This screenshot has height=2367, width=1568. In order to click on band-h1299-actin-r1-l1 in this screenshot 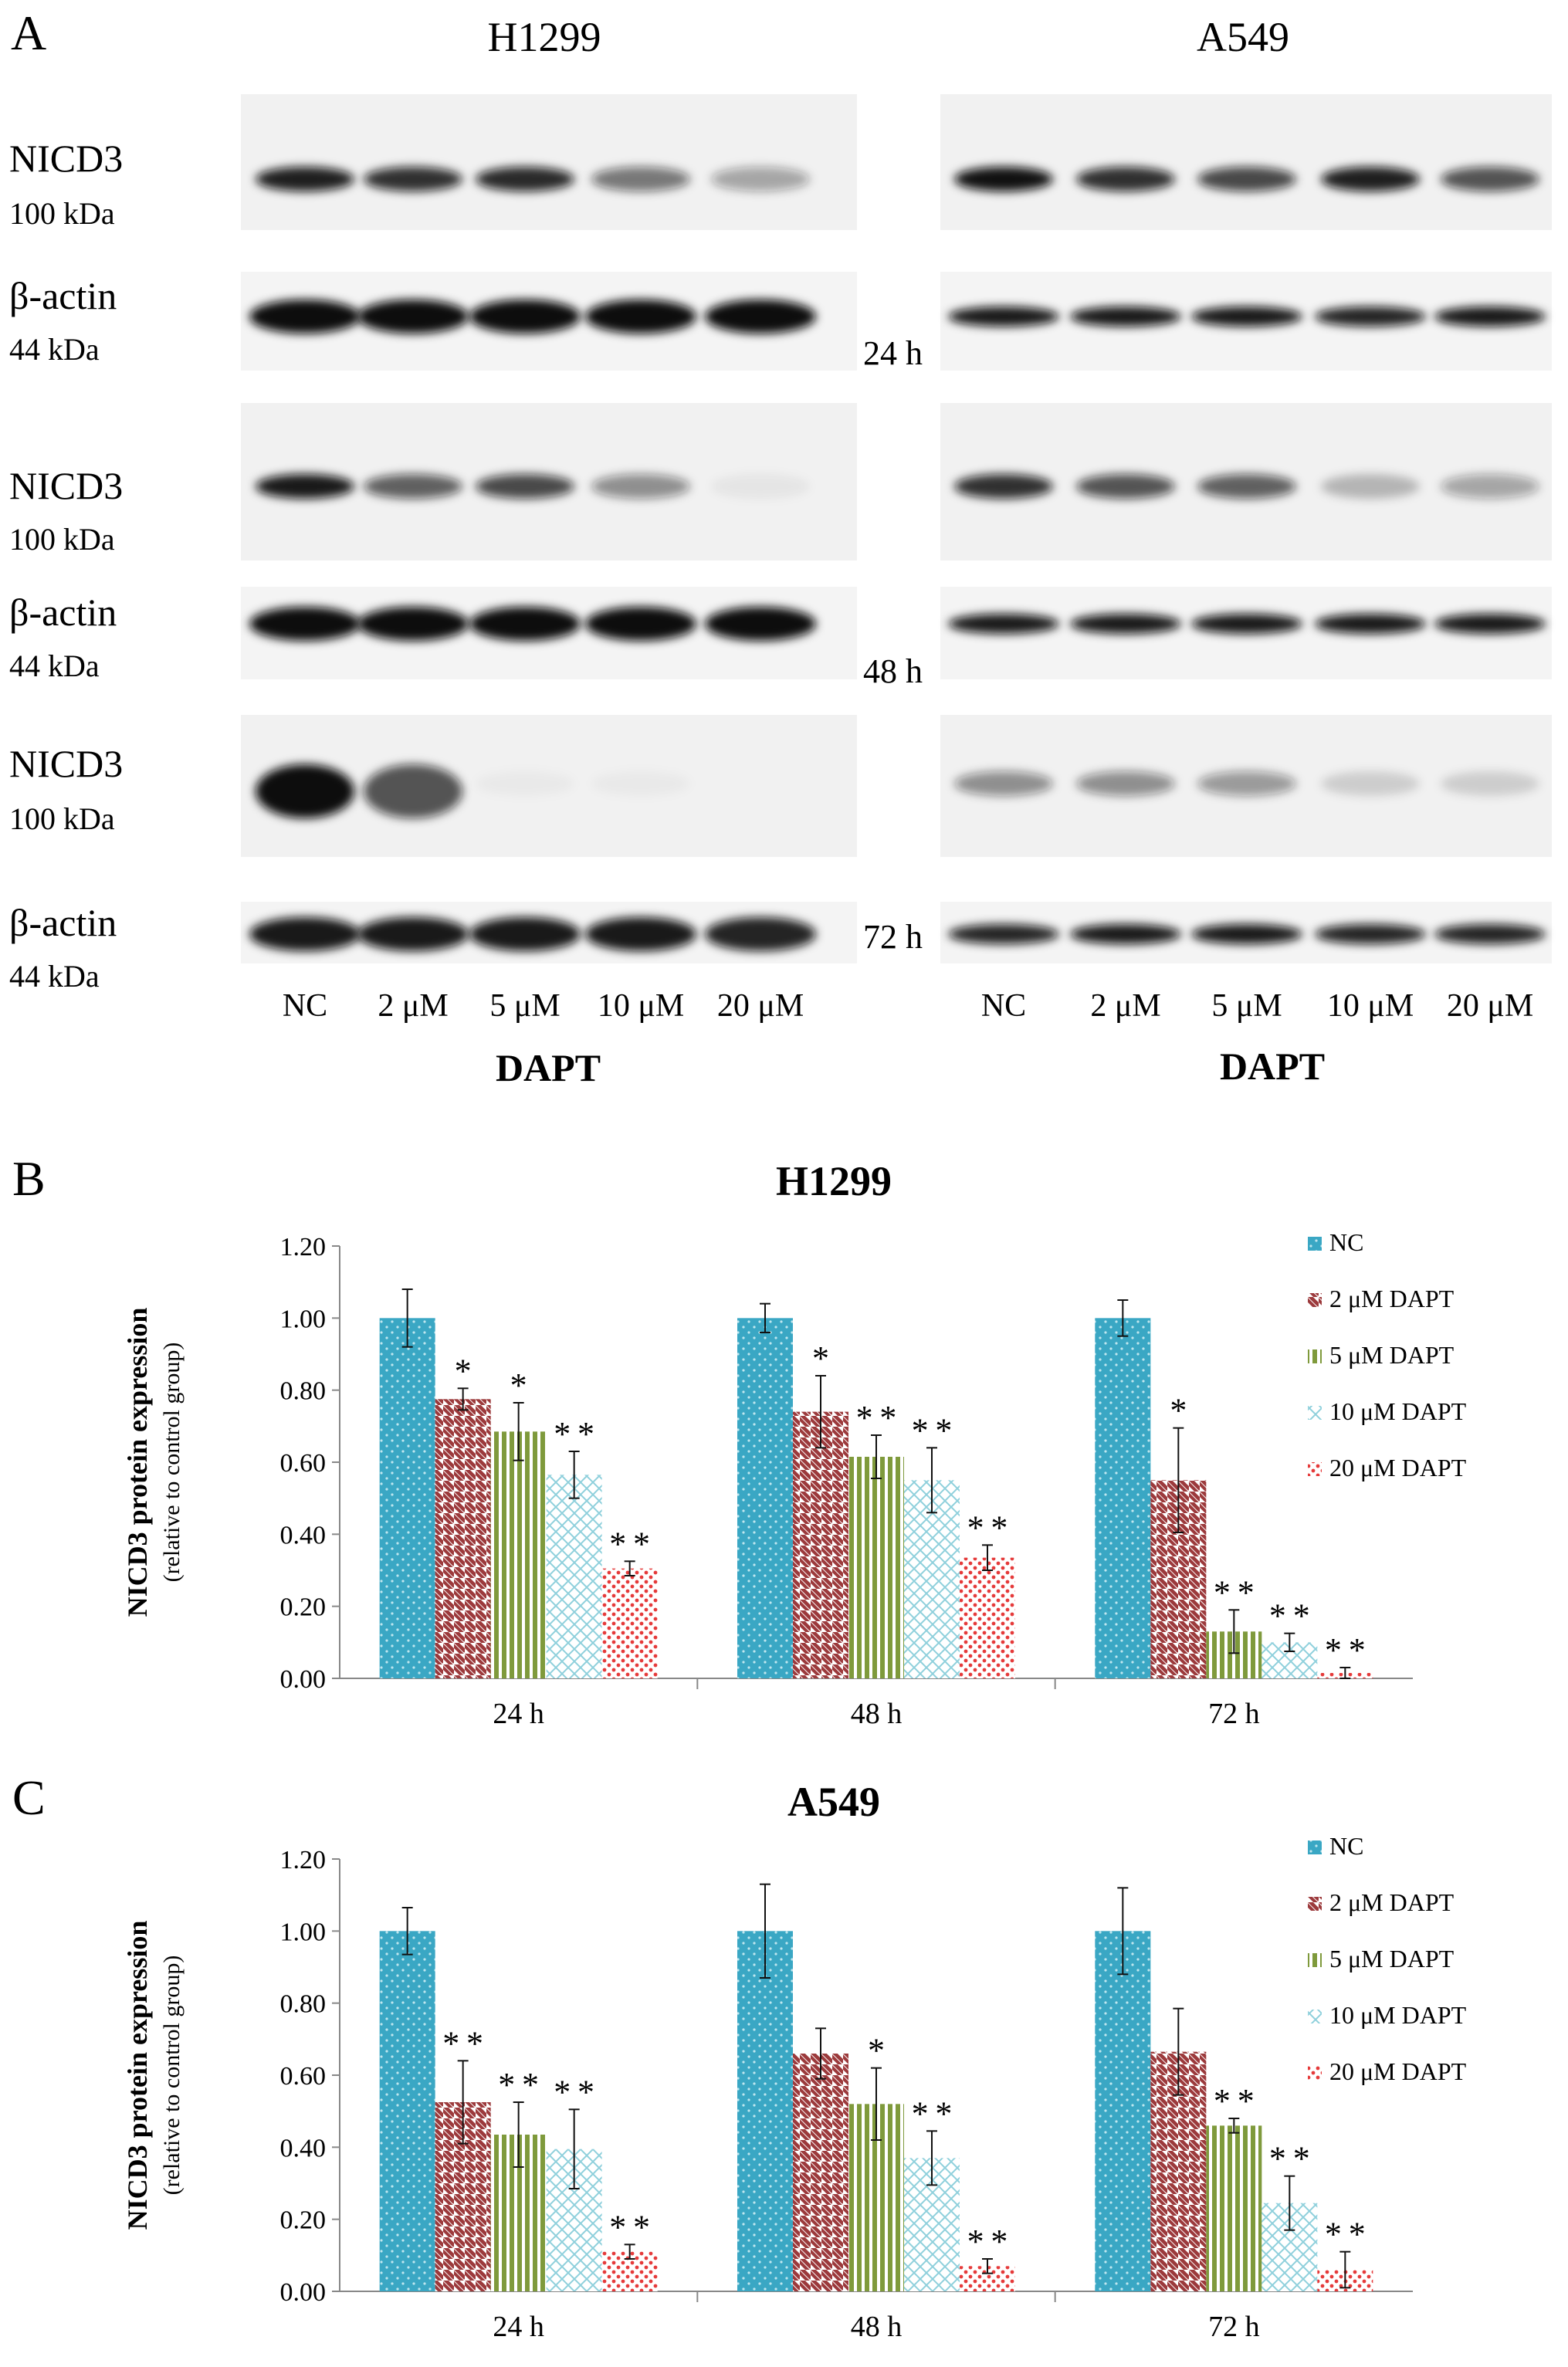, I will do `click(413, 624)`.